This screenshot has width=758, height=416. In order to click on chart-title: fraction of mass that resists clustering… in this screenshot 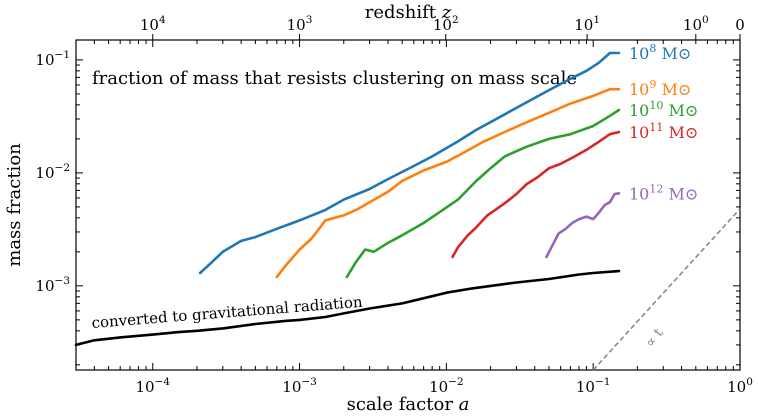, I will do `click(334, 78)`.